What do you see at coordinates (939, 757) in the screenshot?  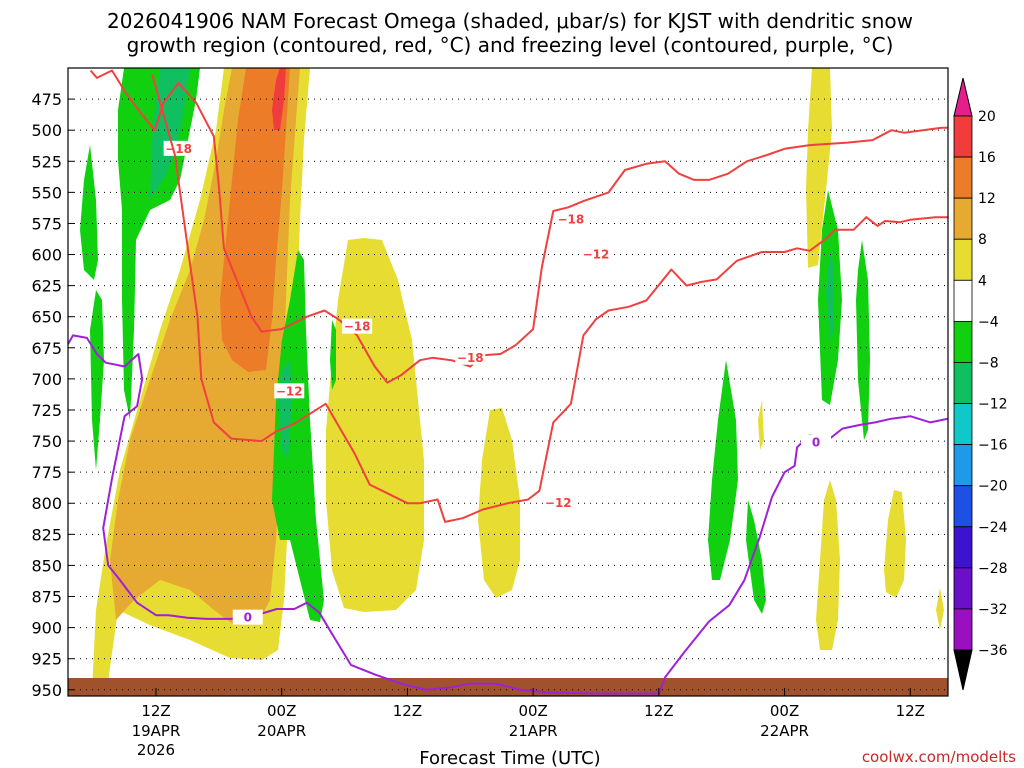 I see `credit-text: coolwx.com/modelts` at bounding box center [939, 757].